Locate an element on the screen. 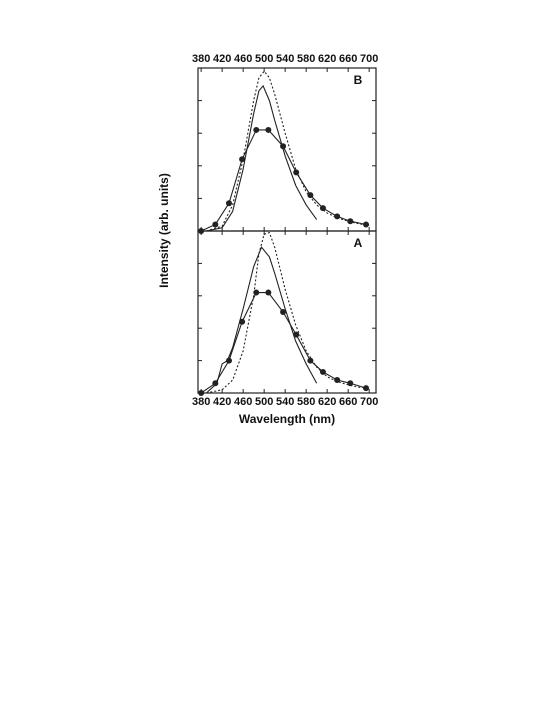 The image size is (554, 717). x-axis-label: Wavelength (nm) is located at coordinates (287, 419).